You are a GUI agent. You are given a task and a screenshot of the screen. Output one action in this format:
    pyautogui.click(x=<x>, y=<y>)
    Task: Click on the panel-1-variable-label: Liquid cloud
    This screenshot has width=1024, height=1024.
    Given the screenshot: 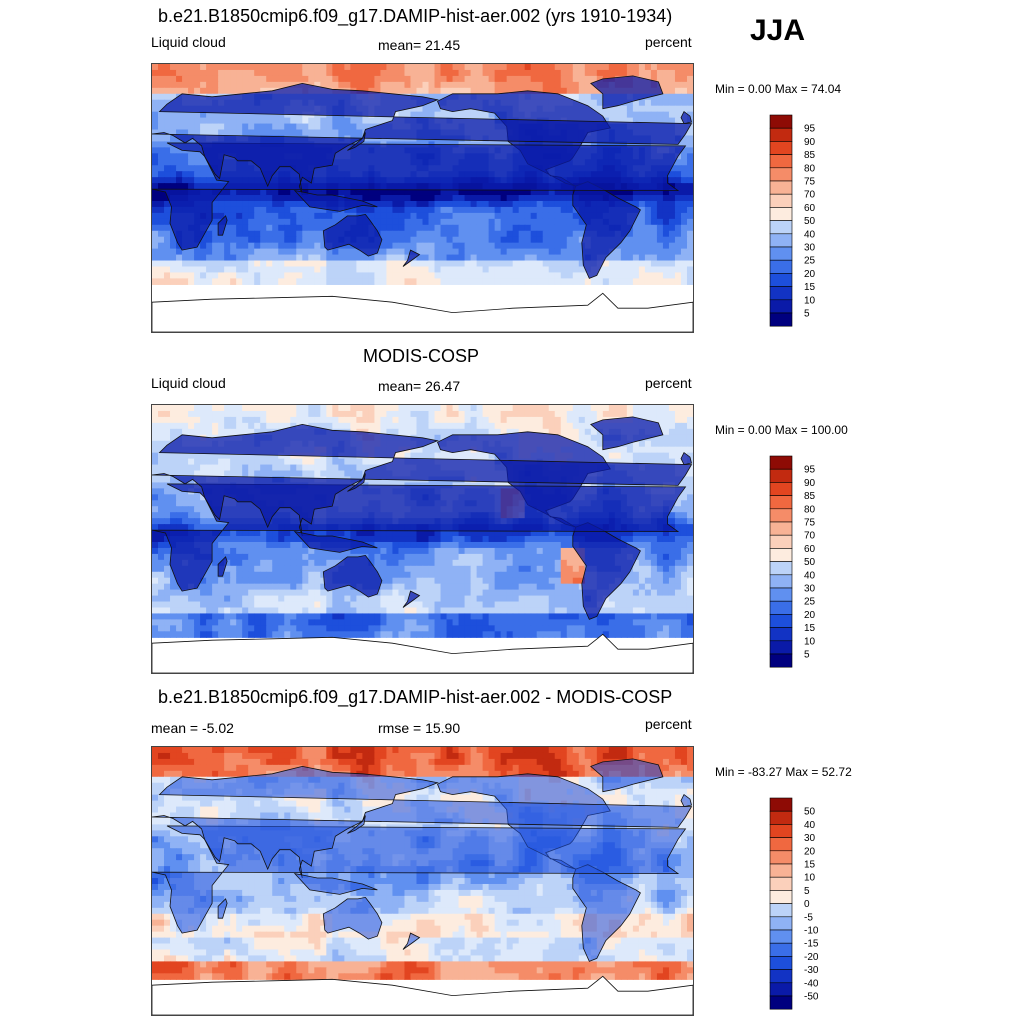 What is the action you would take?
    pyautogui.click(x=188, y=42)
    